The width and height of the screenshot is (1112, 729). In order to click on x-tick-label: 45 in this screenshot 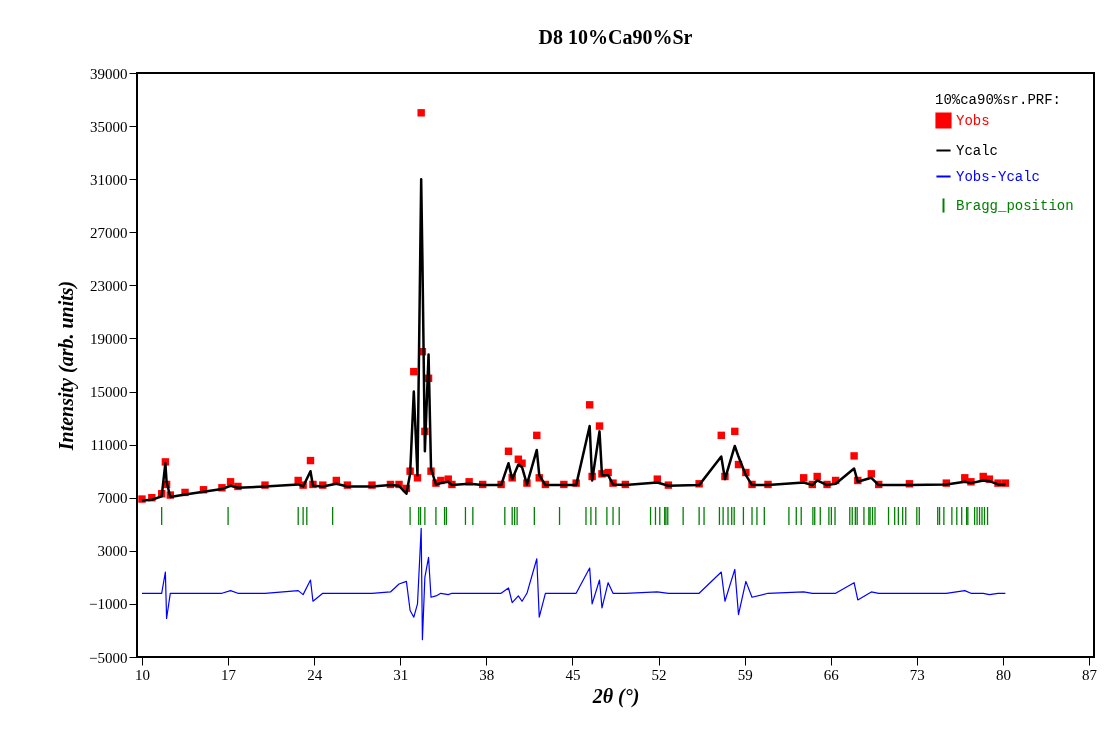, I will do `click(573, 674)`.